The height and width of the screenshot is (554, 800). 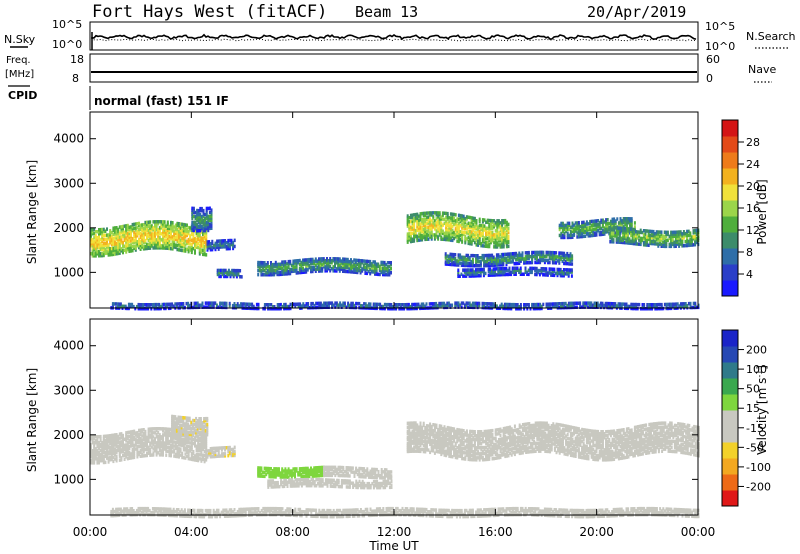 What do you see at coordinates (730, 256) in the screenshot?
I see `colorbar-segment` at bounding box center [730, 256].